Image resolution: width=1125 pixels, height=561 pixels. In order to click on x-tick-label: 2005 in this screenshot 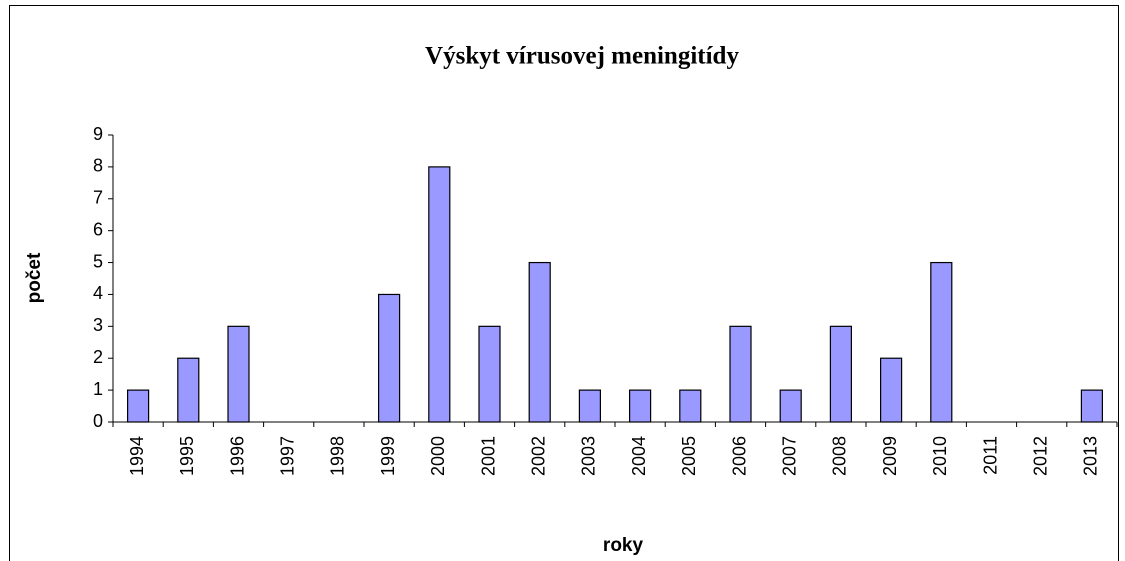, I will do `click(689, 456)`.